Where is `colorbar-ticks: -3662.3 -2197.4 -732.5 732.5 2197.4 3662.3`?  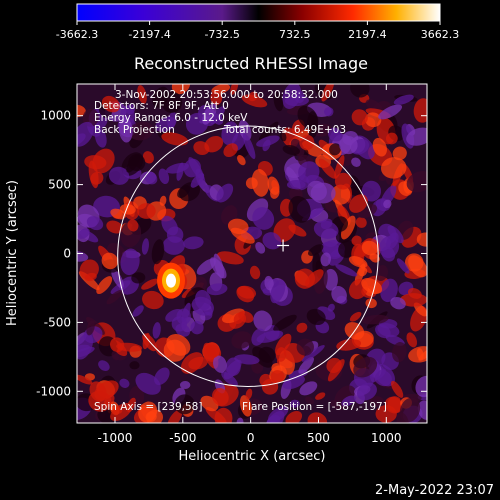 colorbar-ticks: -3662.3 -2197.4 -732.5 732.5 2197.4 3662.3 is located at coordinates (257, 31).